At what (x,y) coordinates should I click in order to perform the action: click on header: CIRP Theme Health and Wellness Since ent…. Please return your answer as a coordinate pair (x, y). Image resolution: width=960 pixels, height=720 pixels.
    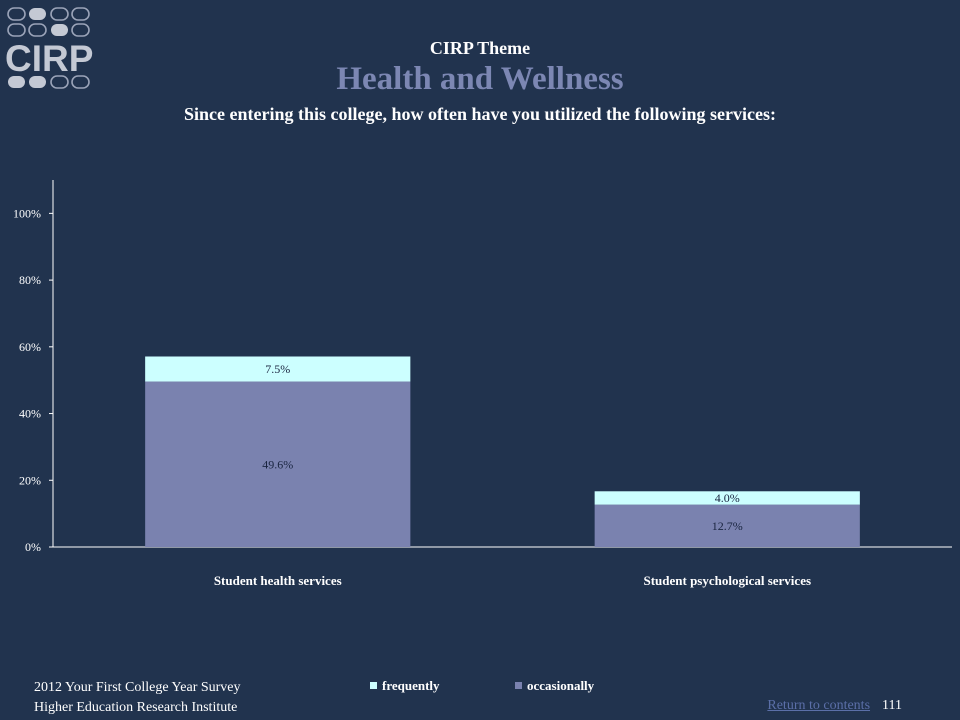
    Looking at the image, I should click on (480, 81).